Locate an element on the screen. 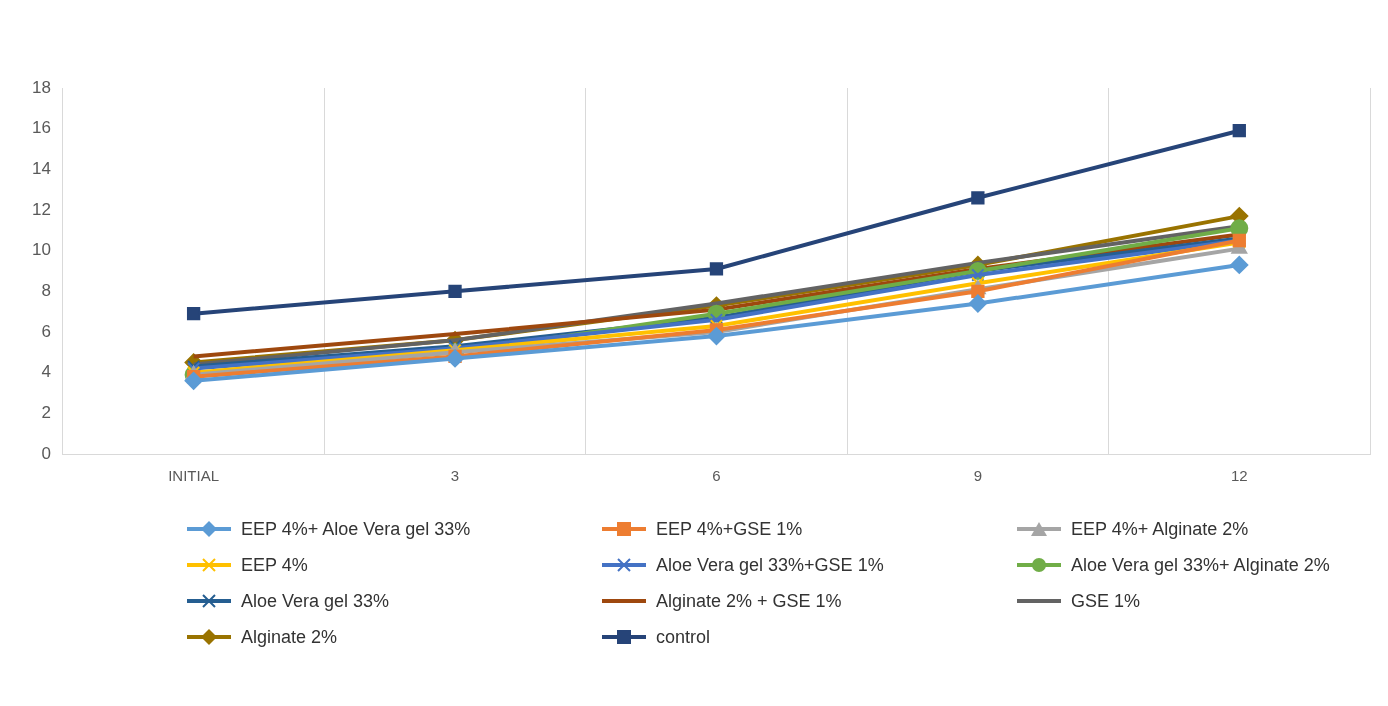  legend-label: EEP 4%+ Alginate 2% is located at coordinates (1160, 529).